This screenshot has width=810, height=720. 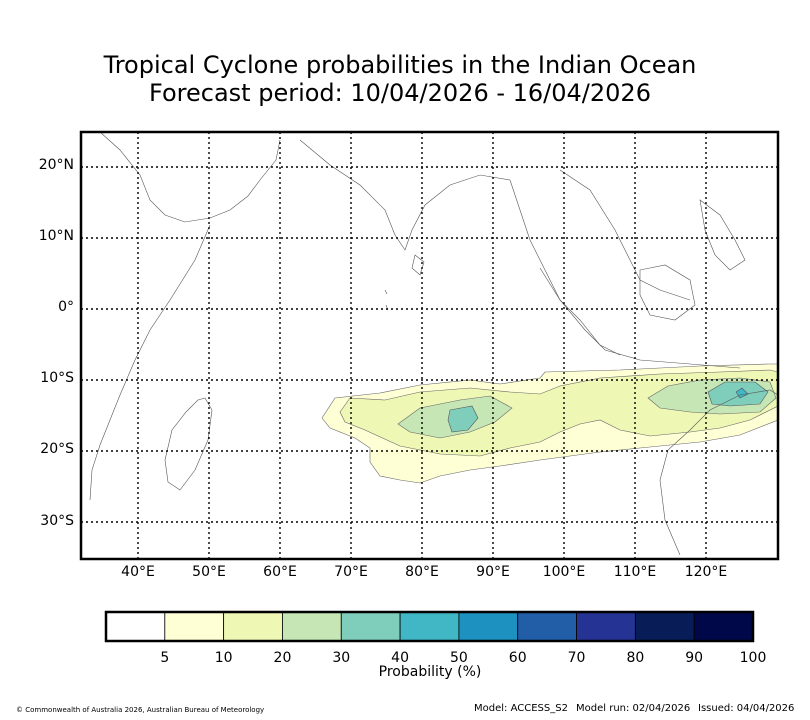 I want to click on lon-label-110e: 110°E, so click(x=635, y=572).